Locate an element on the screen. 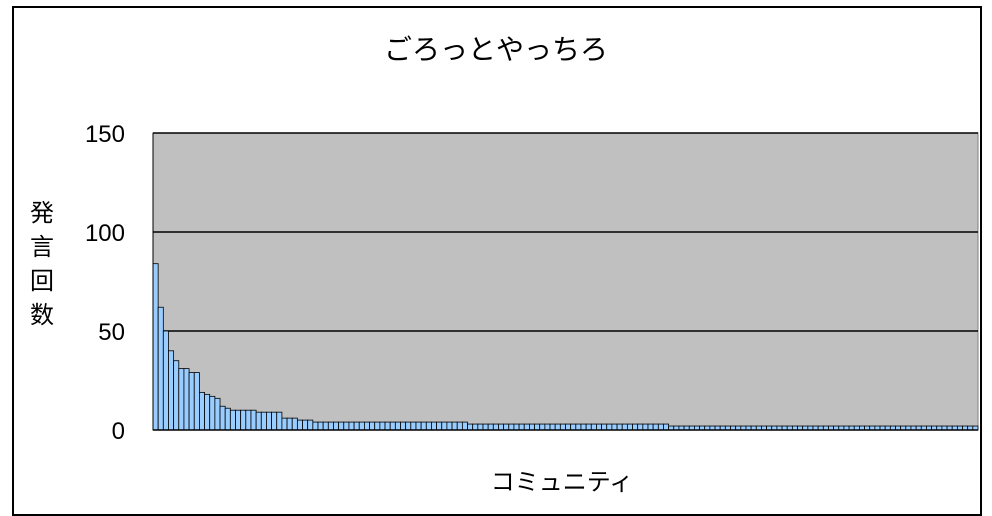 Image resolution: width=992 pixels, height=516 pixels. y-axis-label: 発言回数 is located at coordinates (42, 264).